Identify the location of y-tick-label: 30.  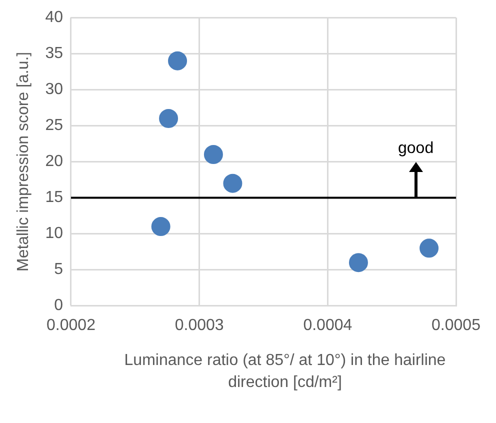
(54, 89).